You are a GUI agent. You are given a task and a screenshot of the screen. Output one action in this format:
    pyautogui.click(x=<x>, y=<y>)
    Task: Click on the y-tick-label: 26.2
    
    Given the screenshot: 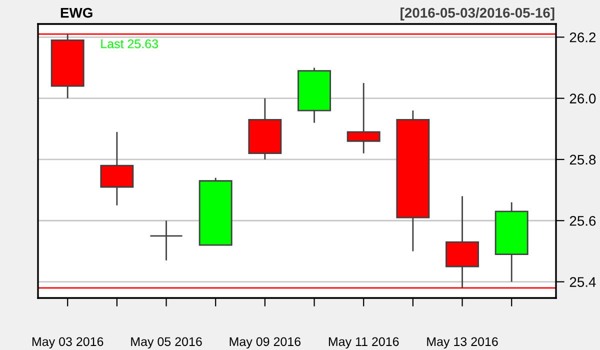 What is the action you would take?
    pyautogui.click(x=583, y=37)
    